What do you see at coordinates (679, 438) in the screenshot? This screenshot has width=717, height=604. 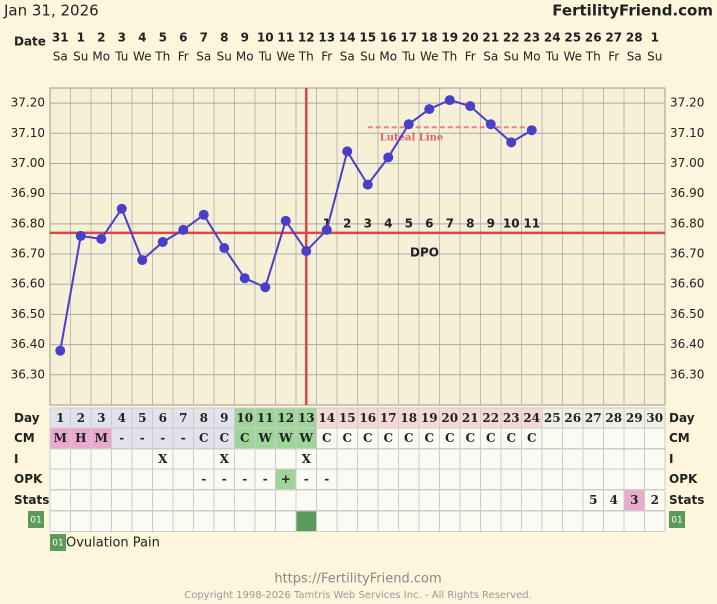 I see `row-label-right: CM` at bounding box center [679, 438].